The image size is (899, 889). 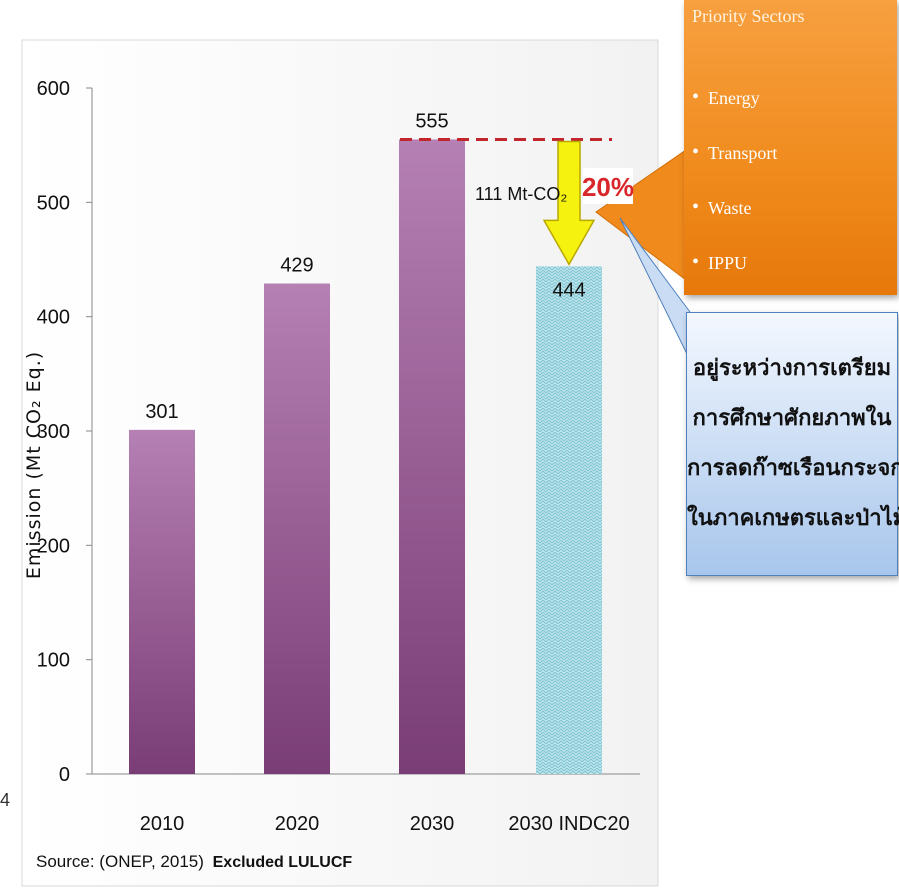 I want to click on priority-sector-item: Waste, so click(x=721, y=207).